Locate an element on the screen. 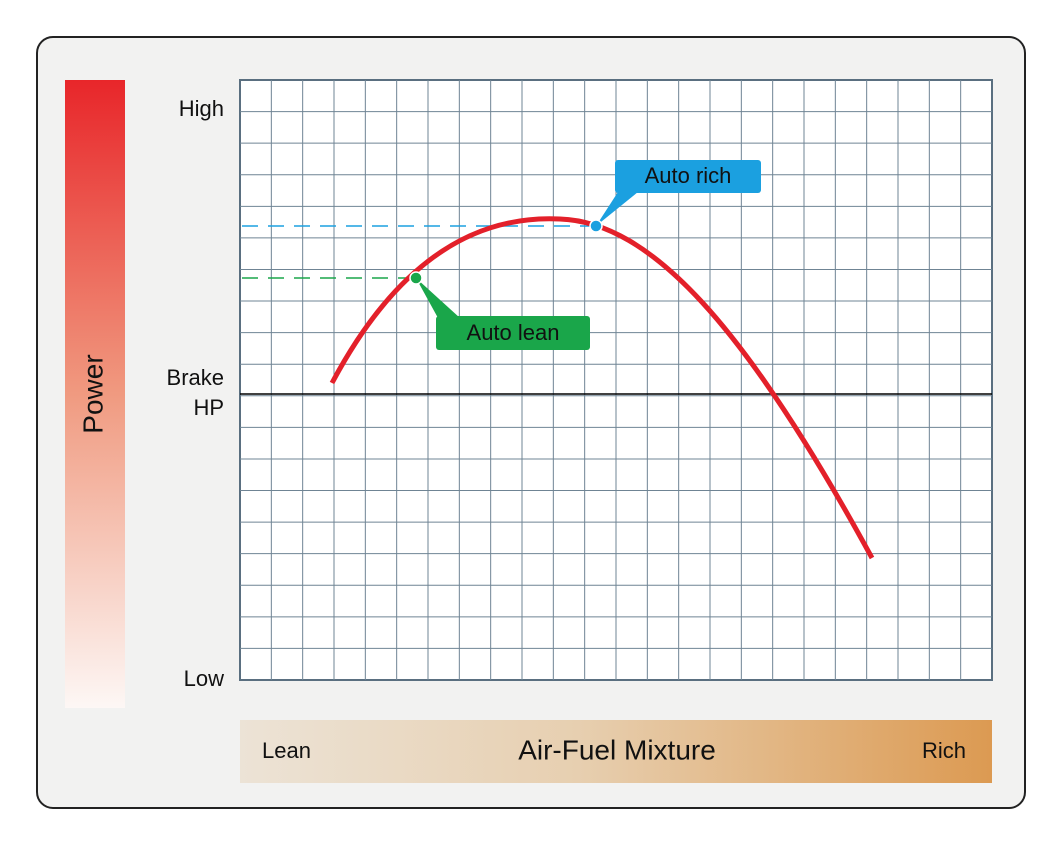 This screenshot has width=1060, height=843. rich-pointer is located at coordinates (617, 209).